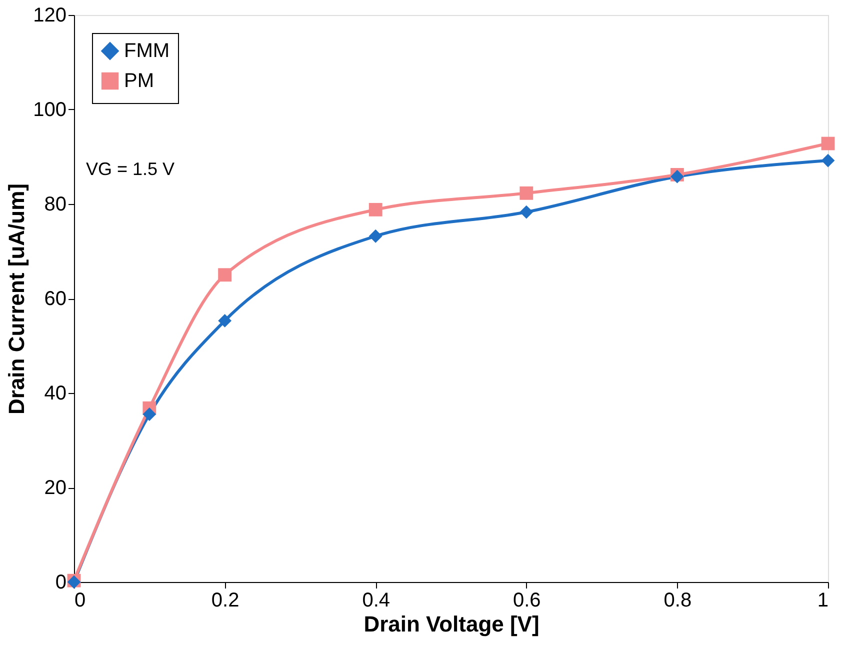 The width and height of the screenshot is (860, 662). Describe the element at coordinates (678, 601) in the screenshot. I see `x-tick-label: 0.8` at that location.